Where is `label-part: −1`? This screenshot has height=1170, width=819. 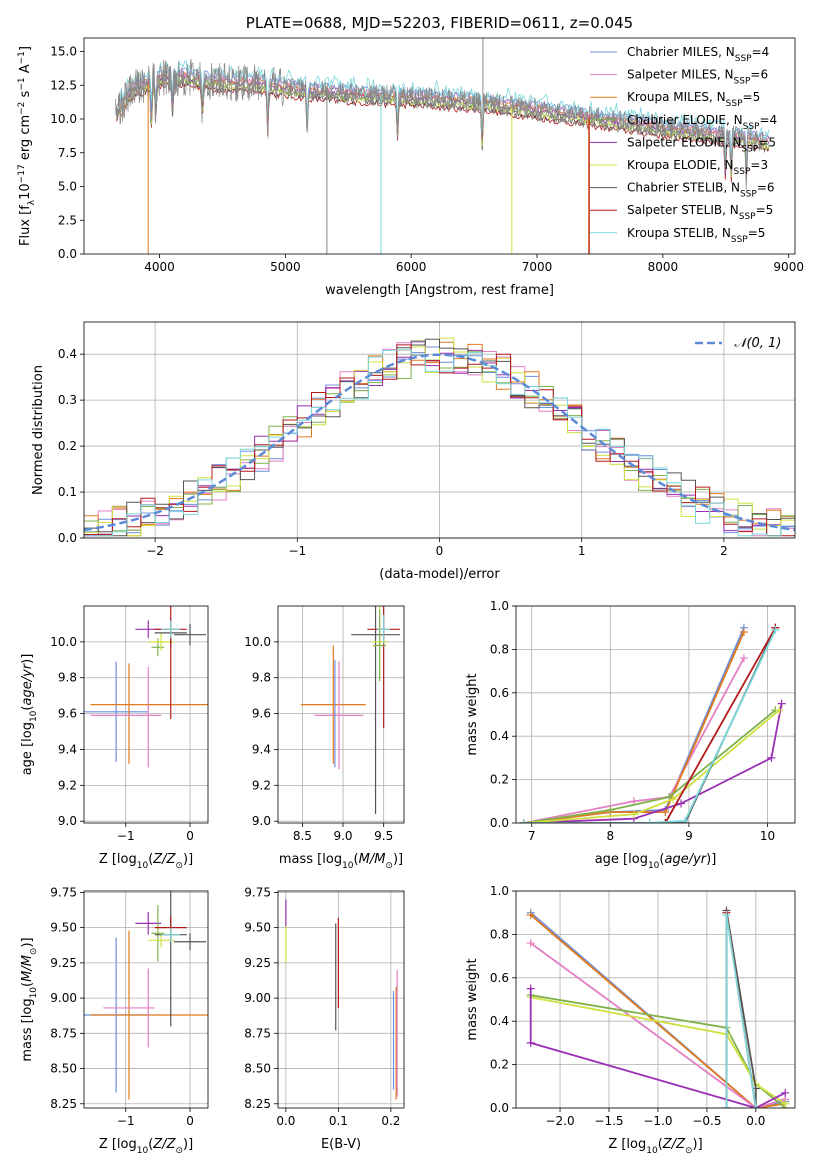
label-part: −1 is located at coordinates (22, 83).